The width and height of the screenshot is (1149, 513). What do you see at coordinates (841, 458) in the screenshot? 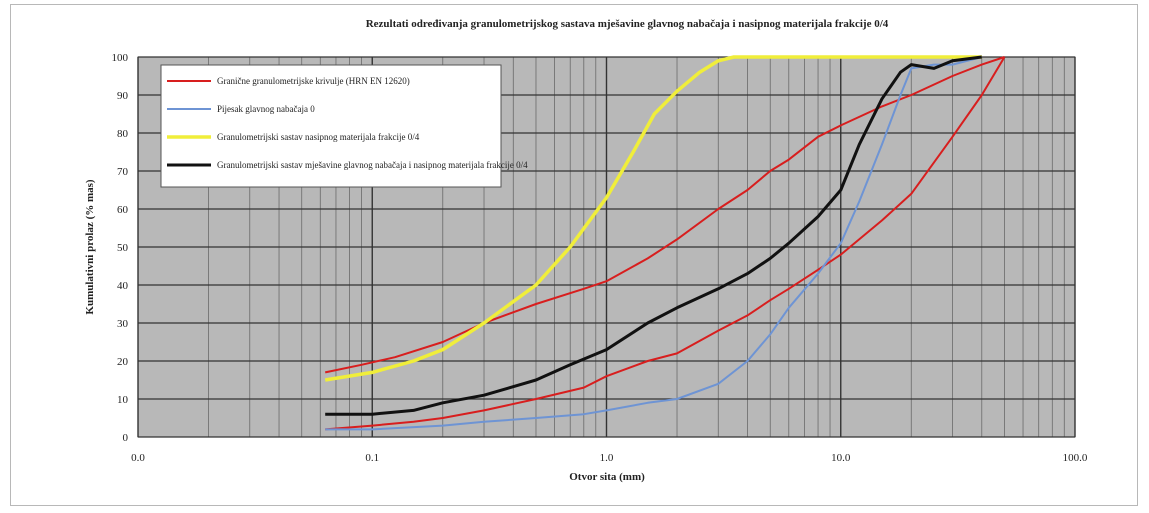
I see `x-tick-label: 10.0` at bounding box center [841, 458].